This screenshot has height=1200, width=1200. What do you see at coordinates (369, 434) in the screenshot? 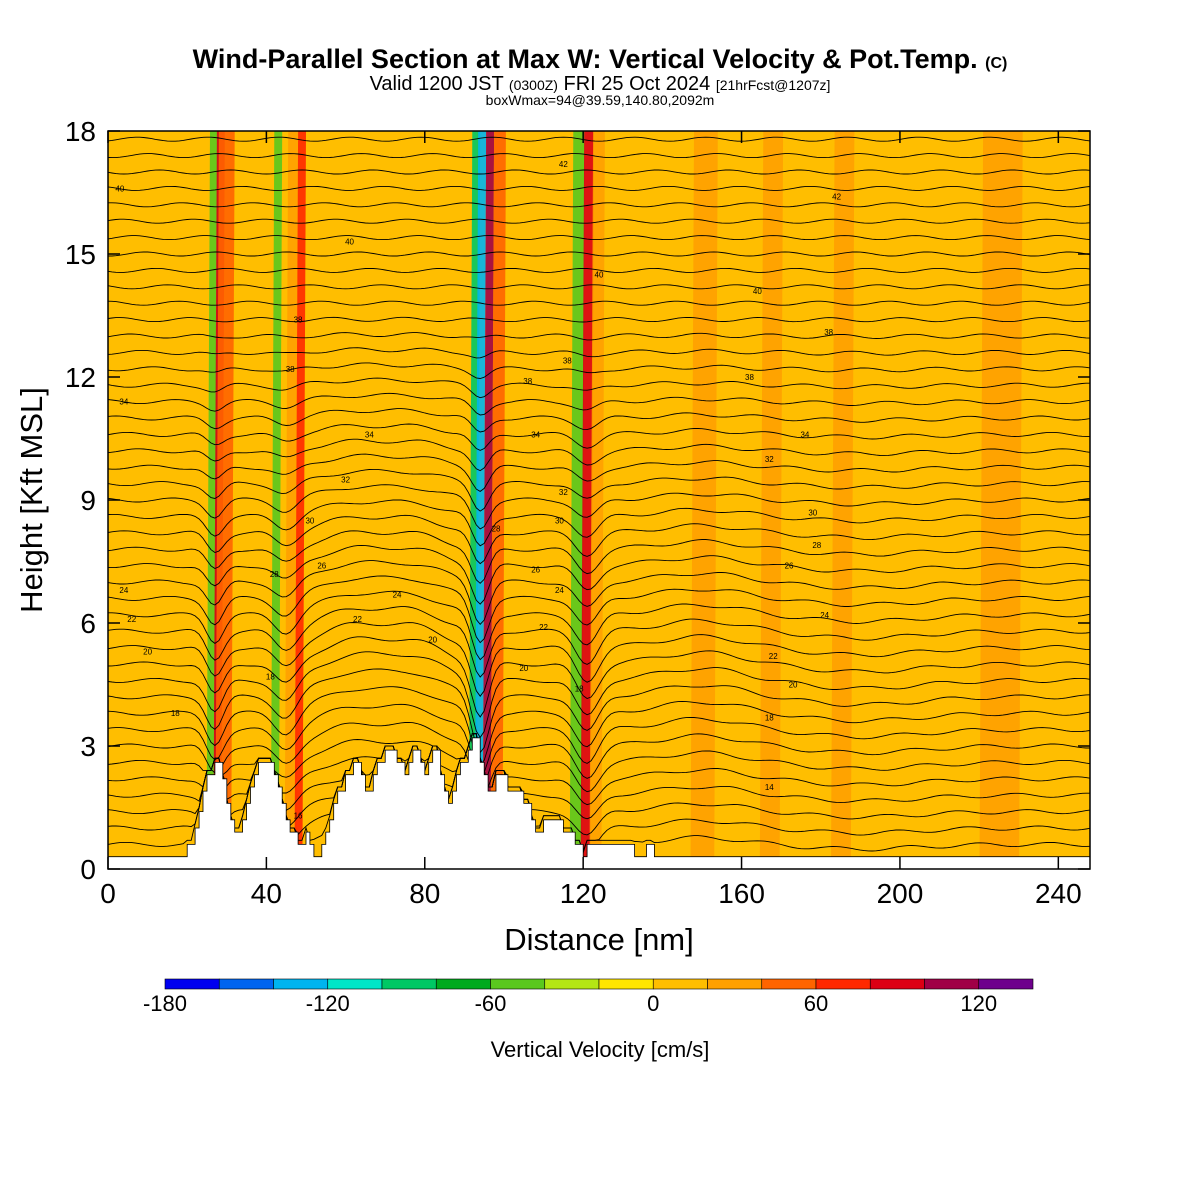
I see `theta-label-13: 34` at bounding box center [369, 434].